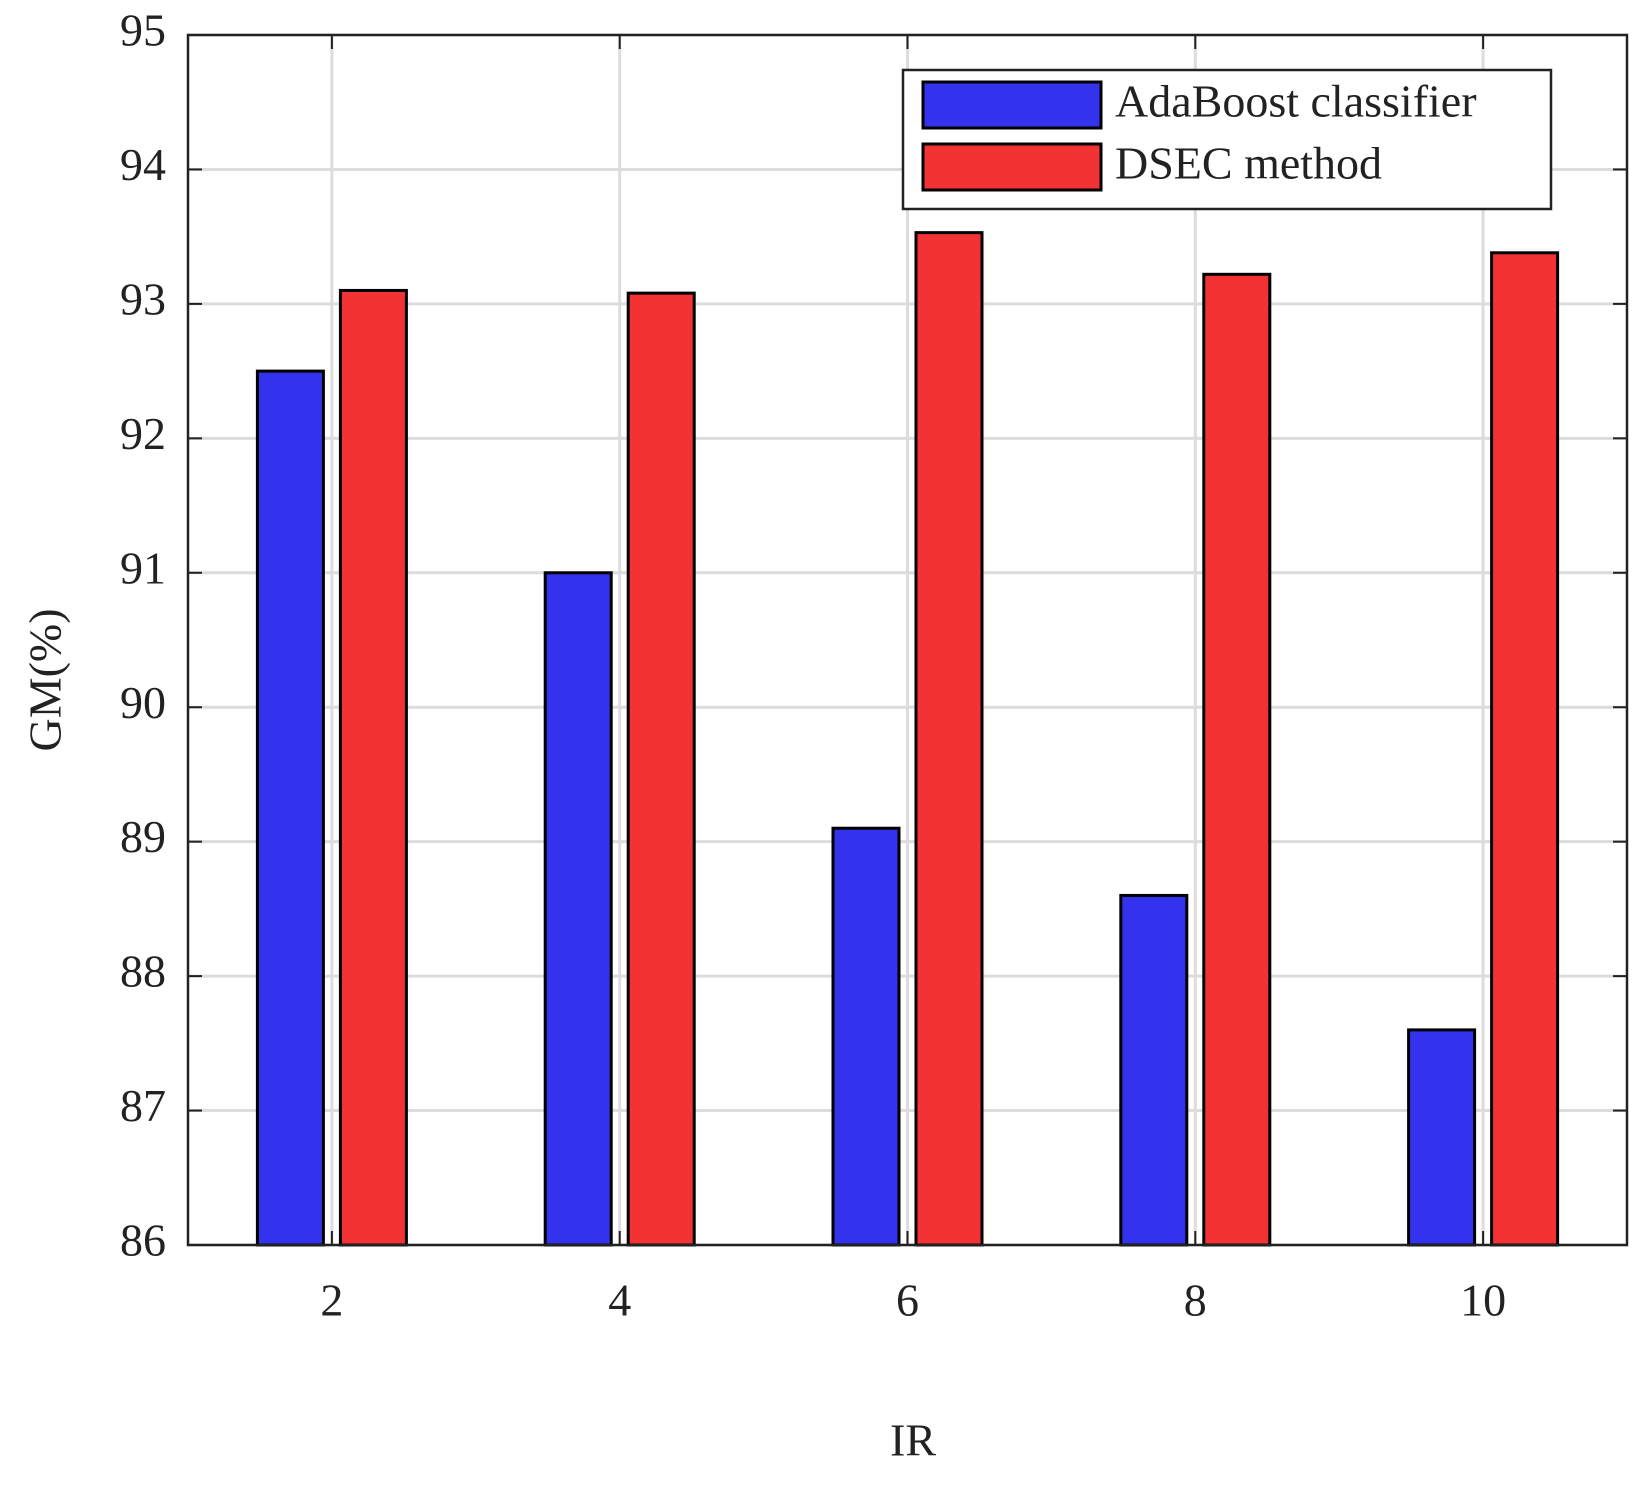 Image resolution: width=1650 pixels, height=1488 pixels. What do you see at coordinates (1248, 163) in the screenshot?
I see `legend-label: DSEC method` at bounding box center [1248, 163].